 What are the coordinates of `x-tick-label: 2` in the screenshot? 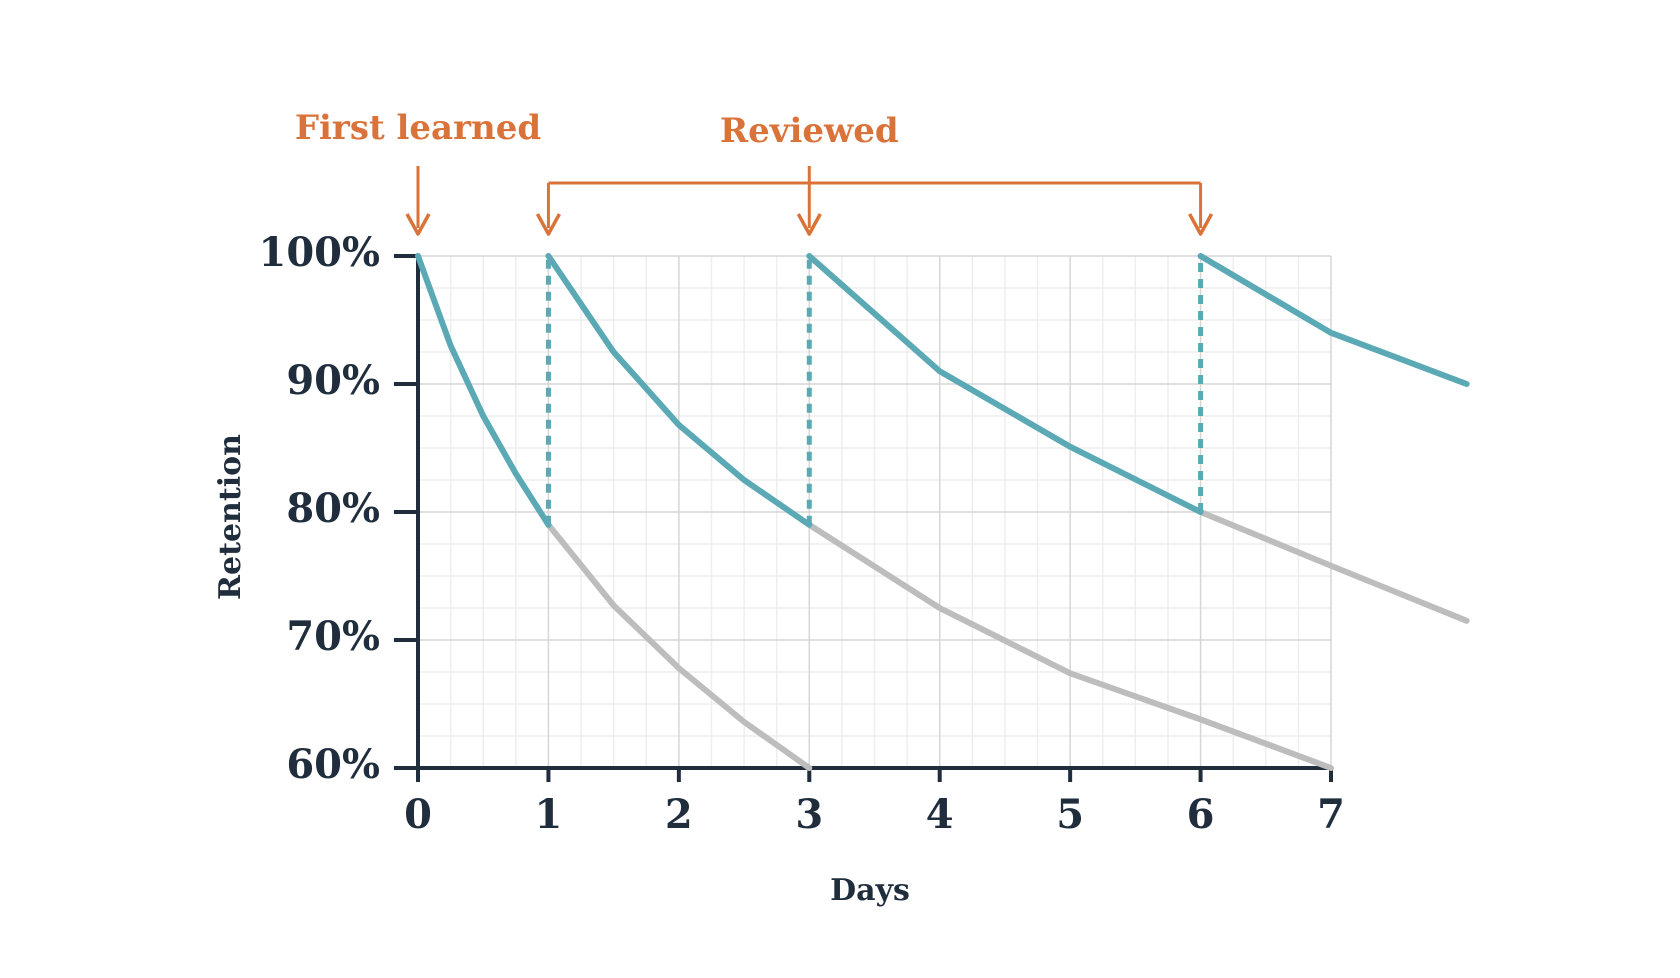 It's located at (679, 814).